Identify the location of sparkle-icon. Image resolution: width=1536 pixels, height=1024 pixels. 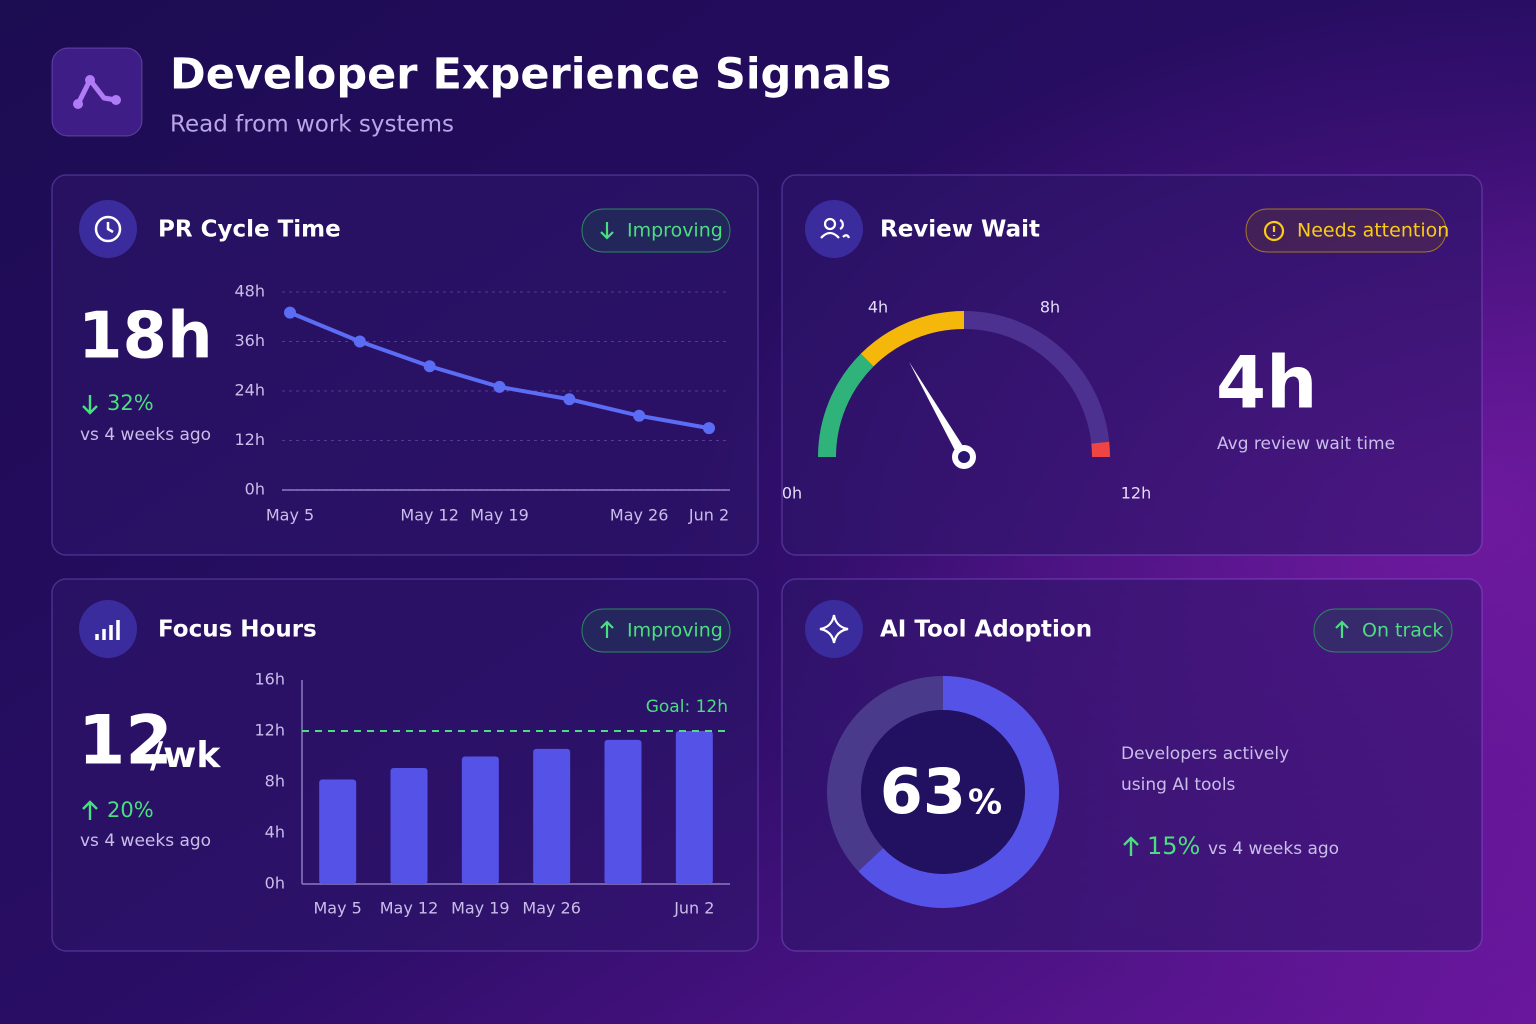
(834, 629).